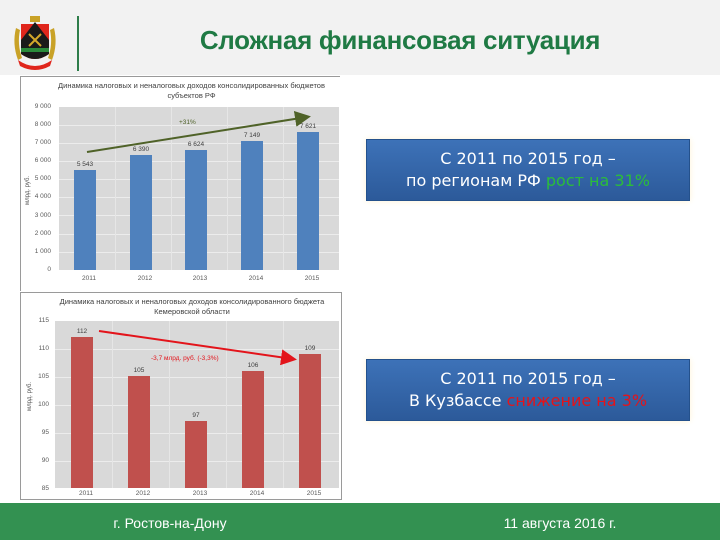  I want to click on value-label: 105, so click(139, 370).